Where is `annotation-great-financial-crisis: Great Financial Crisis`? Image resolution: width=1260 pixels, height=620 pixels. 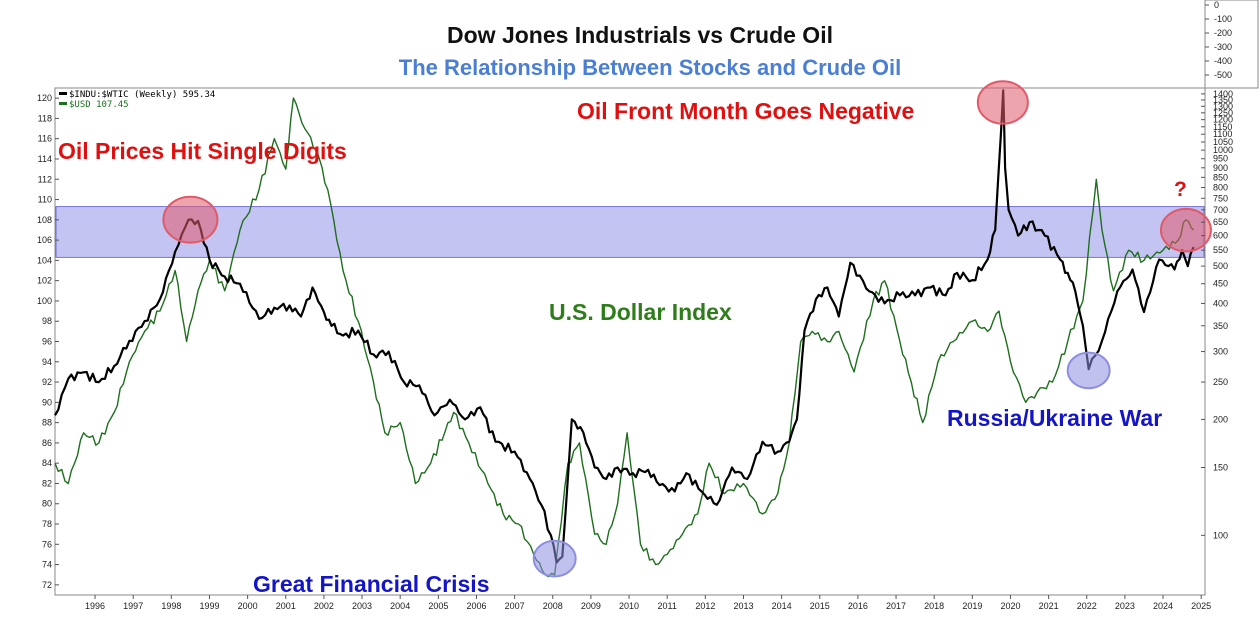
annotation-great-financial-crisis: Great Financial Crisis is located at coordinates (371, 584).